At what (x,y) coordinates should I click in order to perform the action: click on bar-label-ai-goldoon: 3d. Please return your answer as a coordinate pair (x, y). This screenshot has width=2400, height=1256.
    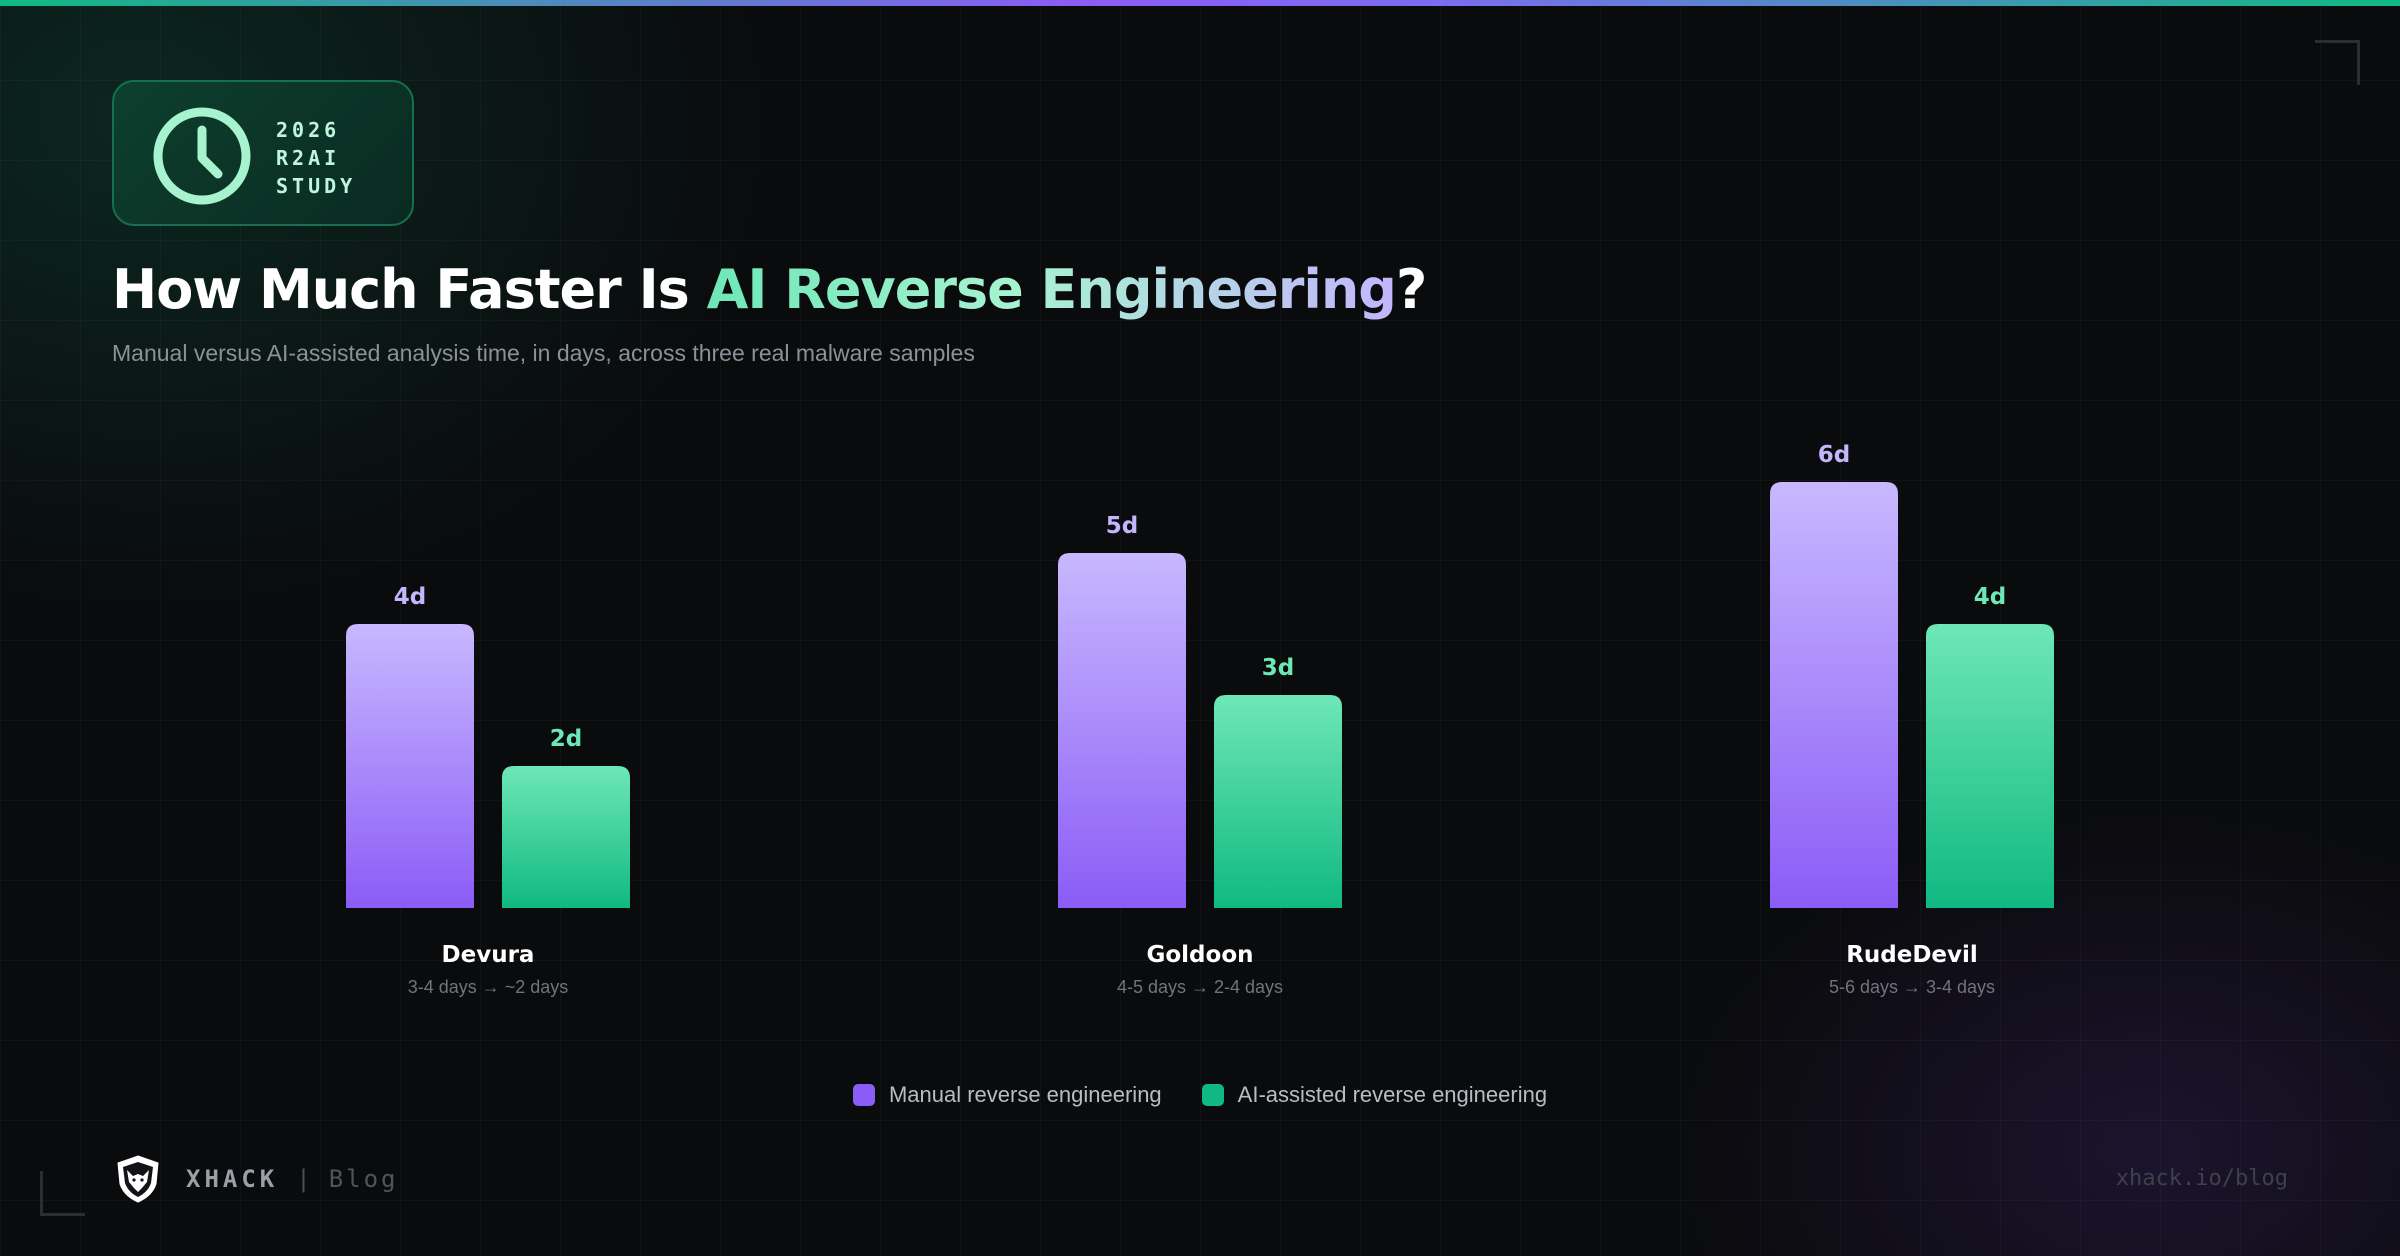
    Looking at the image, I should click on (1278, 668).